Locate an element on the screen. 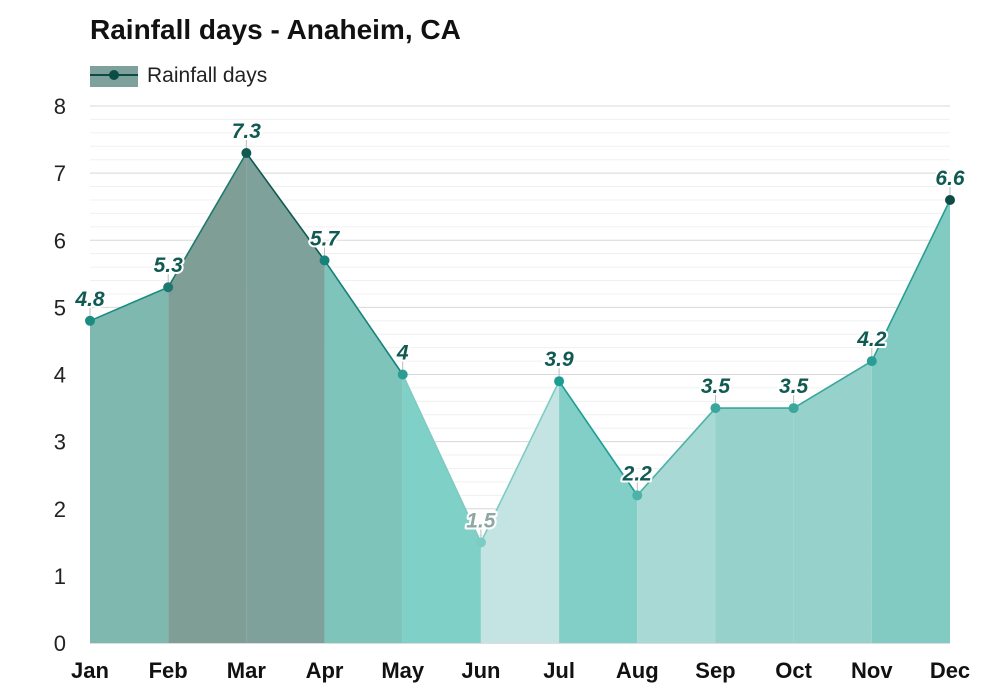 The height and width of the screenshot is (700, 1000). legend-marker is located at coordinates (114, 75).